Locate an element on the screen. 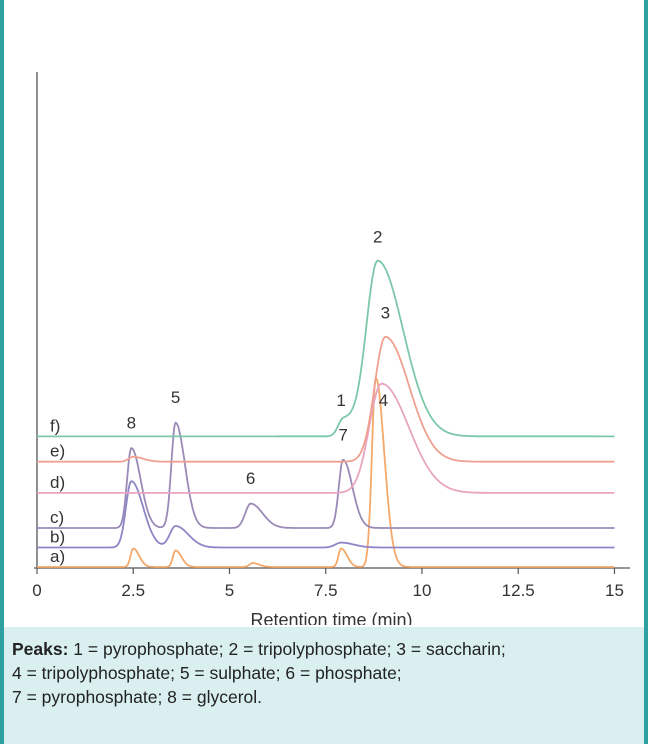  peak-label: 8 is located at coordinates (131, 423).